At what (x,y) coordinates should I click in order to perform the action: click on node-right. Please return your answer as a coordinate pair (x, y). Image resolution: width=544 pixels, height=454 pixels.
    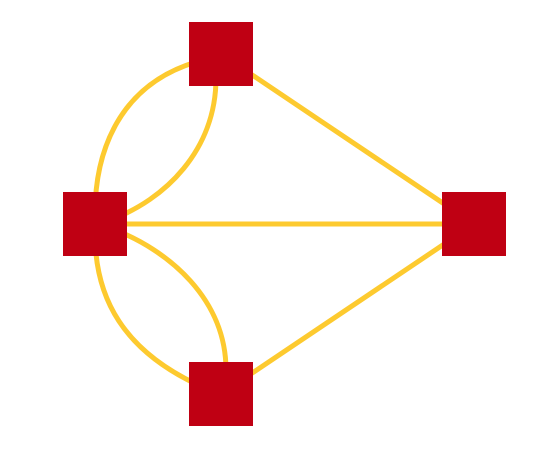
    Looking at the image, I should click on (474, 224).